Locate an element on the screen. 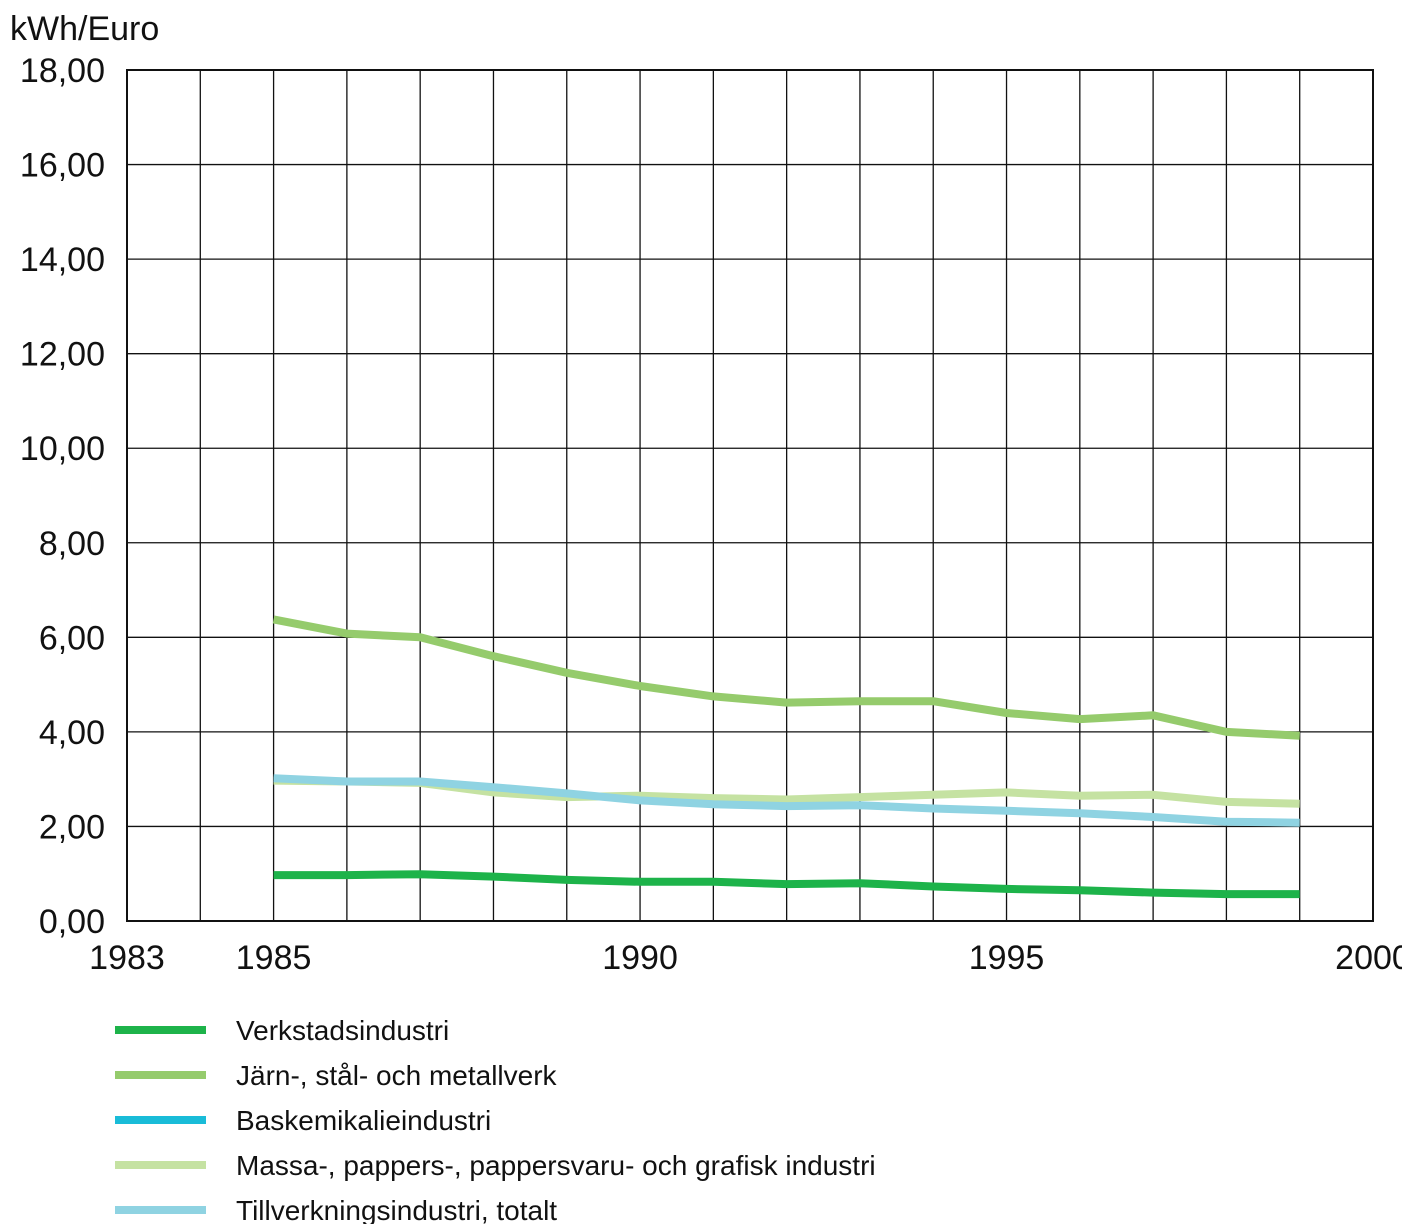 Image resolution: width=1402 pixels, height=1224 pixels. legend-label: Järn-, stål- och metallverk is located at coordinates (397, 1075).